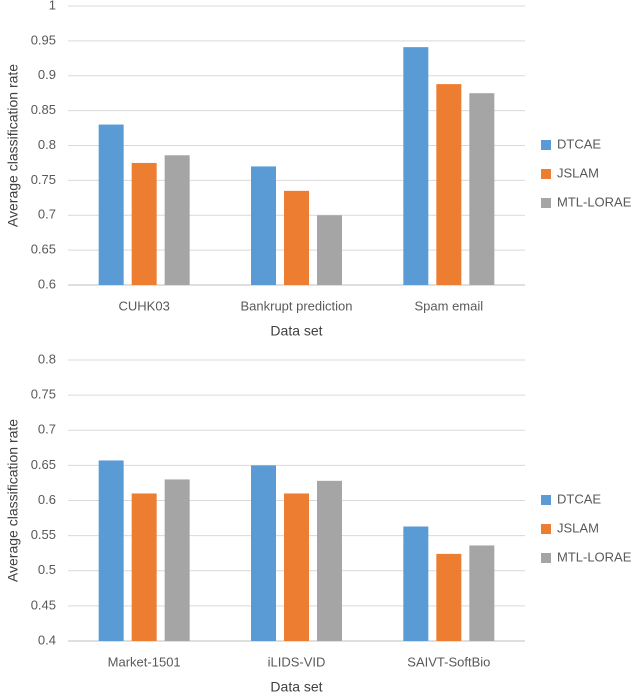 This screenshot has height=694, width=640. I want to click on y-tick-label: 0.4, so click(47, 639).